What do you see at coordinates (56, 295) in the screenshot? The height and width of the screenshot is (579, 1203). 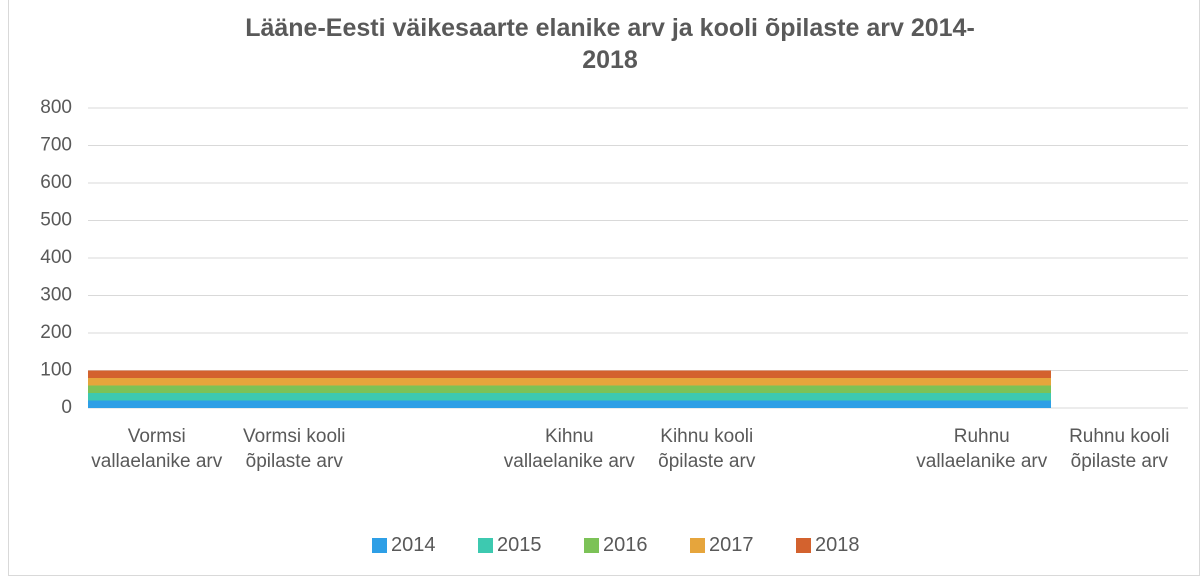 I see `y-tick-label: 300` at bounding box center [56, 295].